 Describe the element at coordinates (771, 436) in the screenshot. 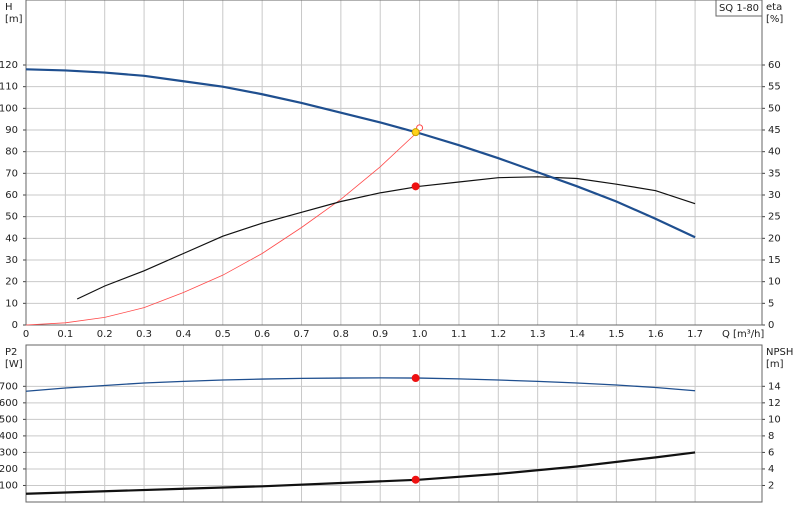

I see `y2-tick-label: 8` at that location.